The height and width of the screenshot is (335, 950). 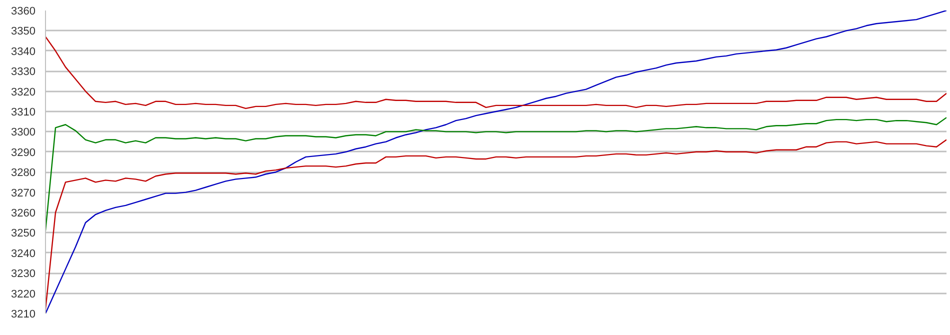 I want to click on y-tick-label: 3210, so click(x=23, y=314).